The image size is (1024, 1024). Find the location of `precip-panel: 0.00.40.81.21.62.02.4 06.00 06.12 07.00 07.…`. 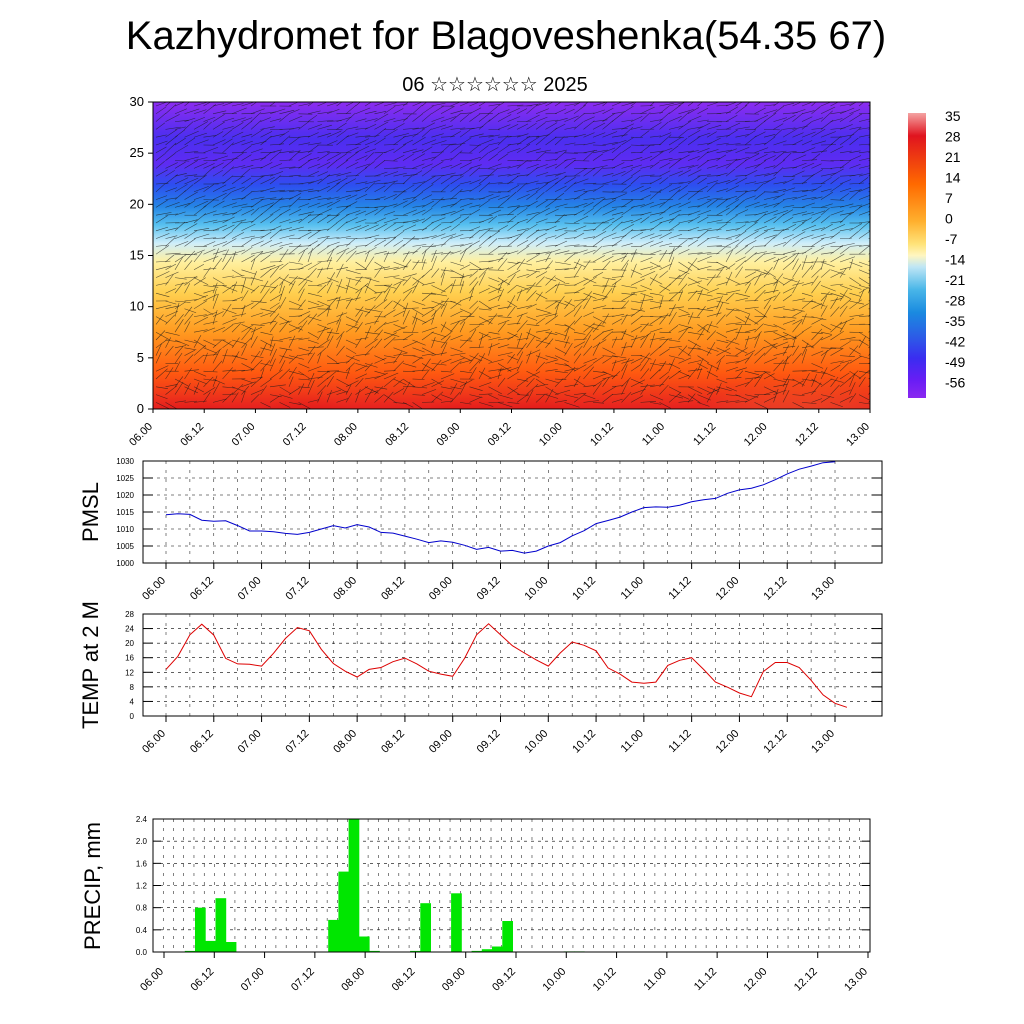

precip-panel: 0.00.40.81.21.62.02.4 06.00 06.12 07.00 07.… is located at coordinates (475, 904).